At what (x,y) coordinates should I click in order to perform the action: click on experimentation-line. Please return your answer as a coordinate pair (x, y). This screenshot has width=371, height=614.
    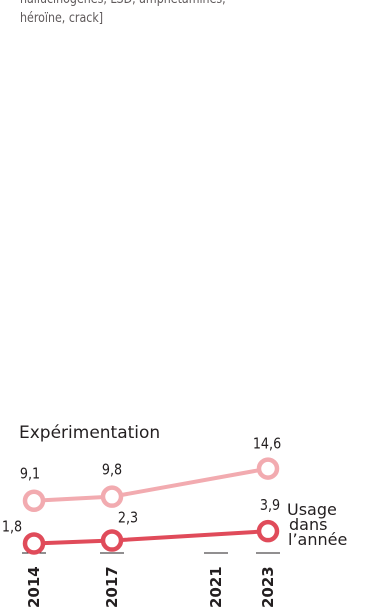
    Looking at the image, I should click on (151, 484).